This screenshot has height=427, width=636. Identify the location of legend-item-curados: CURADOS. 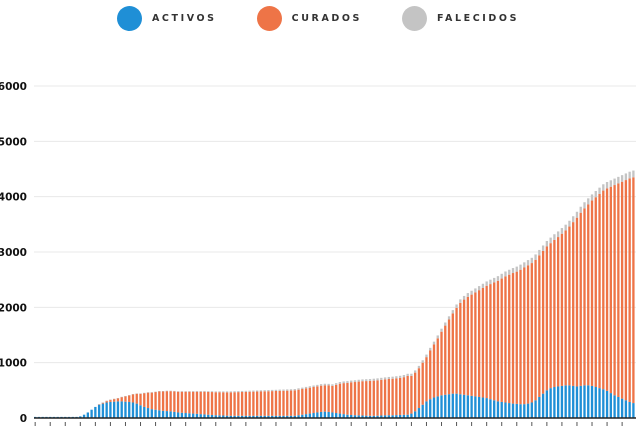
(309, 18).